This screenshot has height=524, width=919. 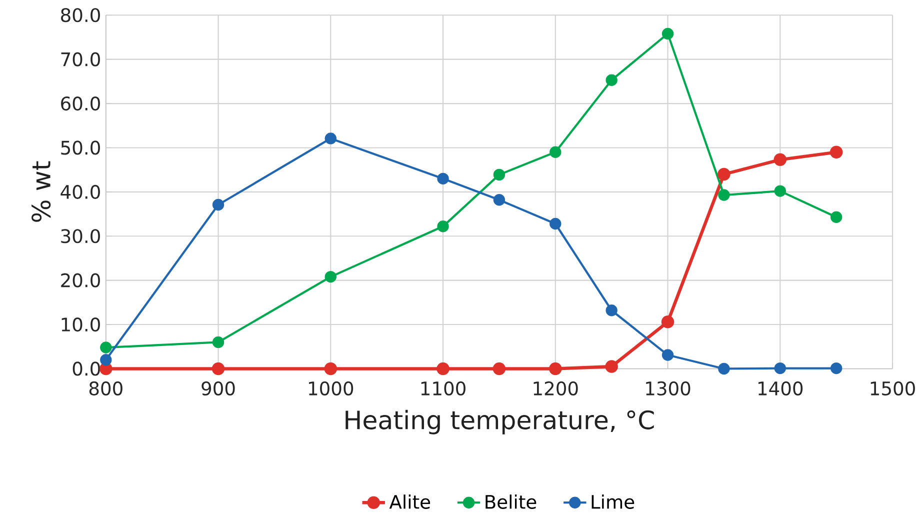 I want to click on x-tick-label: 1400, so click(x=780, y=389).